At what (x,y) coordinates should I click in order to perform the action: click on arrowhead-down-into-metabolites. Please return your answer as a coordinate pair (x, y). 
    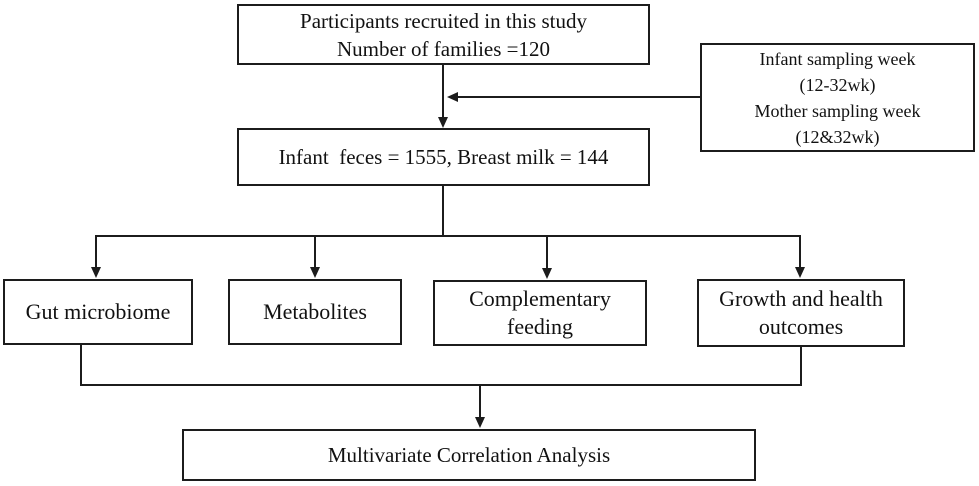
    Looking at the image, I should click on (315, 272).